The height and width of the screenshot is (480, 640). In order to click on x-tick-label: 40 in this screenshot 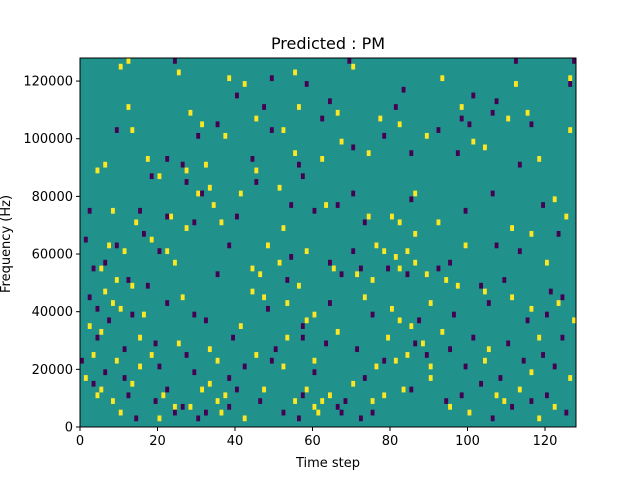, I will do `click(235, 441)`.